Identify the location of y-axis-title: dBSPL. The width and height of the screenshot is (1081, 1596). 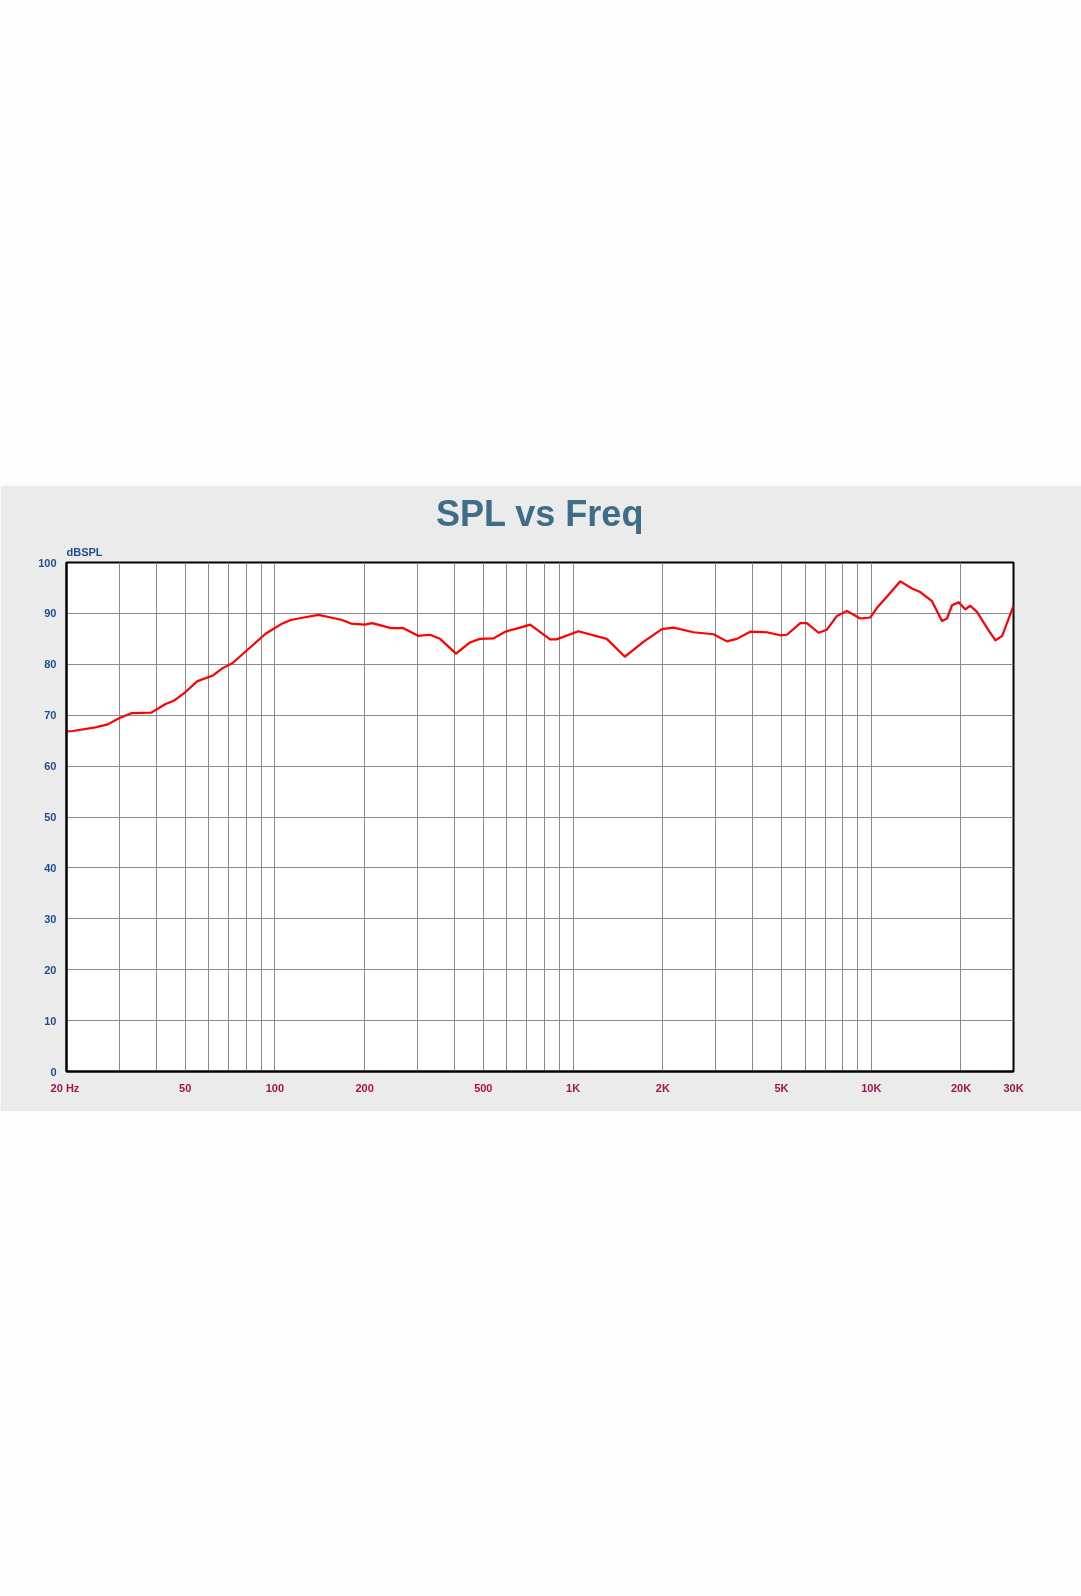
(84, 551).